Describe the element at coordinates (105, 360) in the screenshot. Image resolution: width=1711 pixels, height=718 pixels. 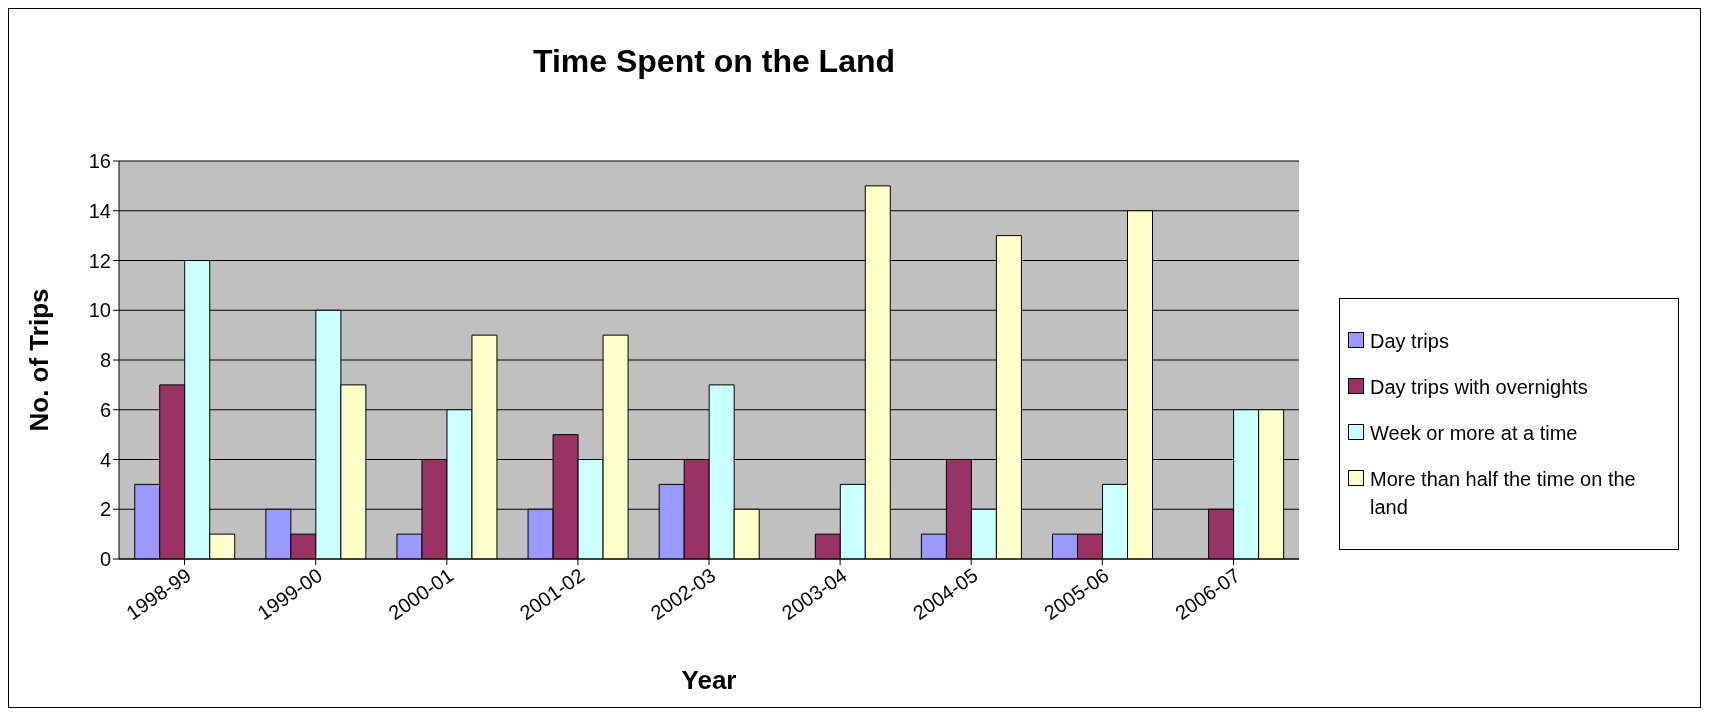
I see `y-tick-label: 8` at that location.